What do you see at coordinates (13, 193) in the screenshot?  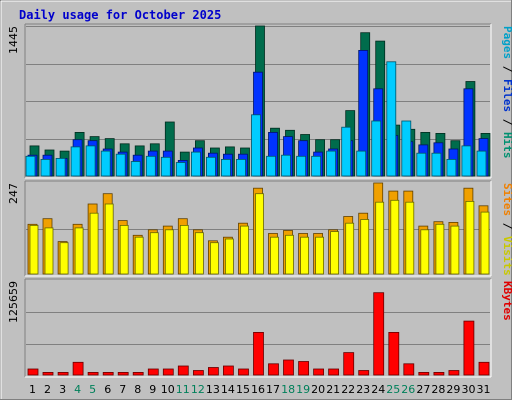 I see `y-max-label-sites-visits: 247` at bounding box center [13, 193].